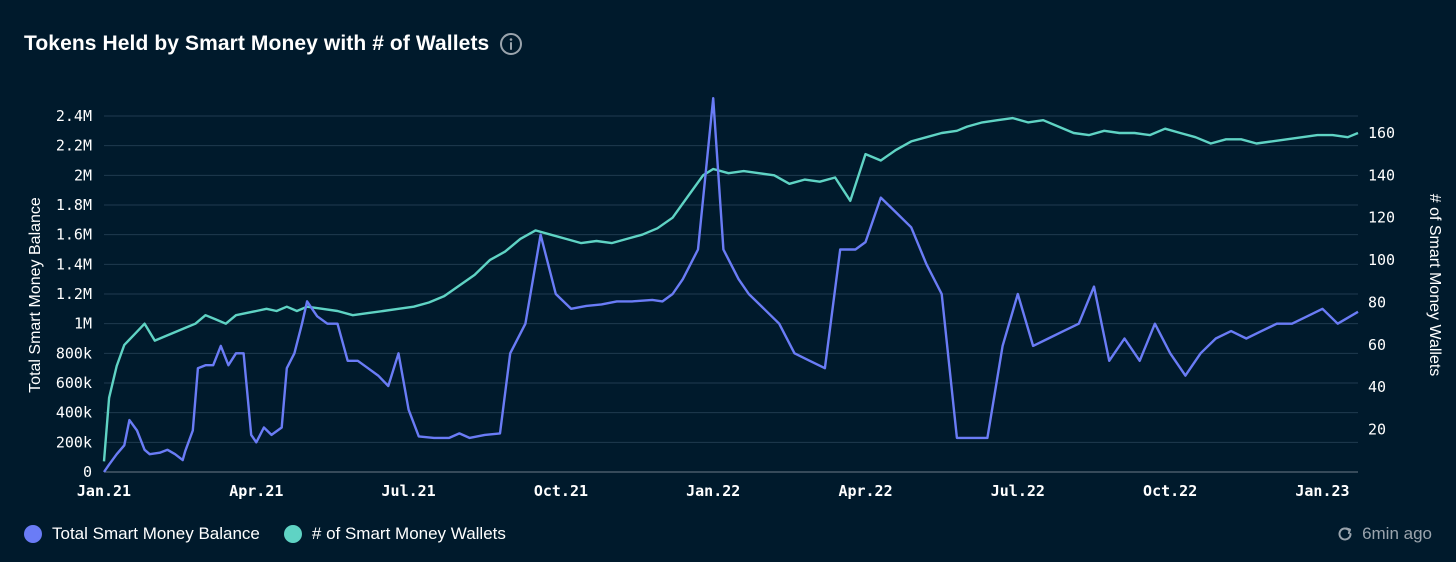 The height and width of the screenshot is (562, 1456). I want to click on y-tick-label: 1.8M, so click(74, 205).